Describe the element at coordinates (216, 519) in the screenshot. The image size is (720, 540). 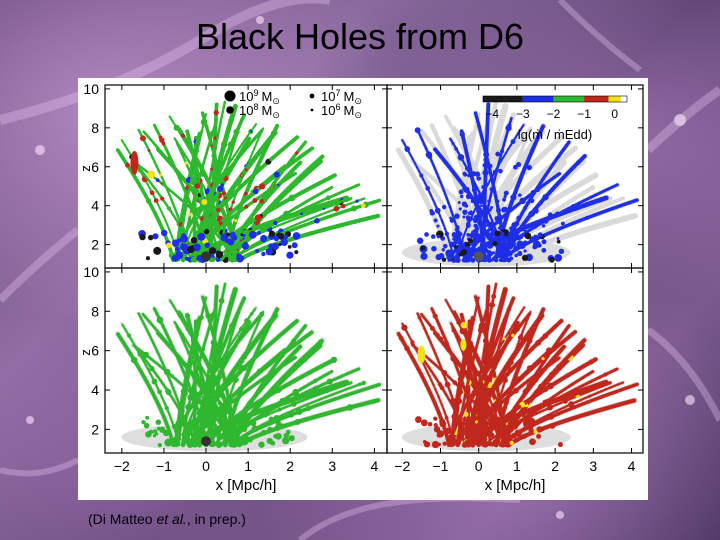
I see `caption-suffix: , in prep.)` at that location.